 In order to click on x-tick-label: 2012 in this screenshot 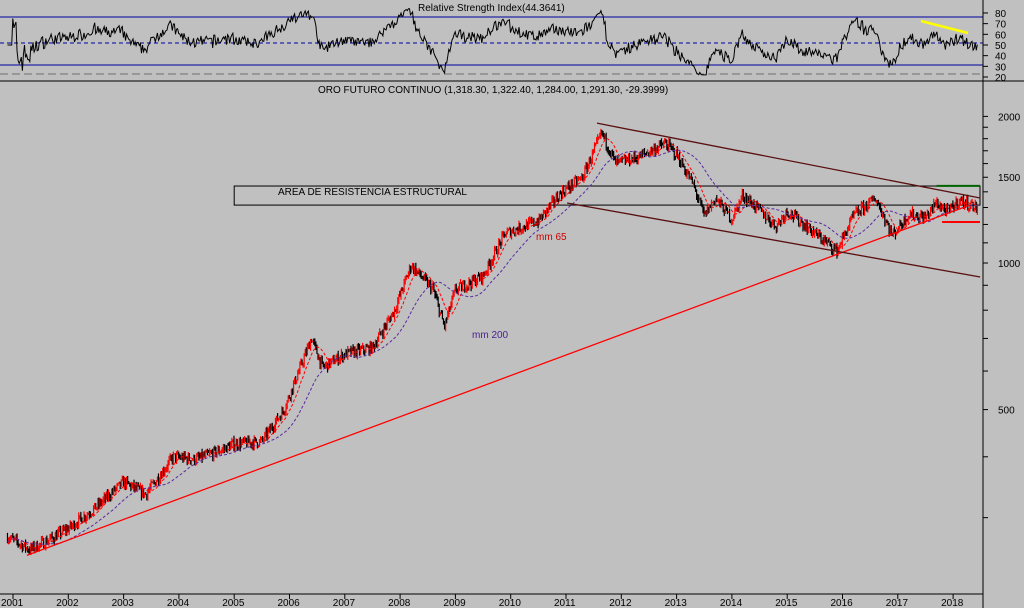, I will do `click(620, 603)`.